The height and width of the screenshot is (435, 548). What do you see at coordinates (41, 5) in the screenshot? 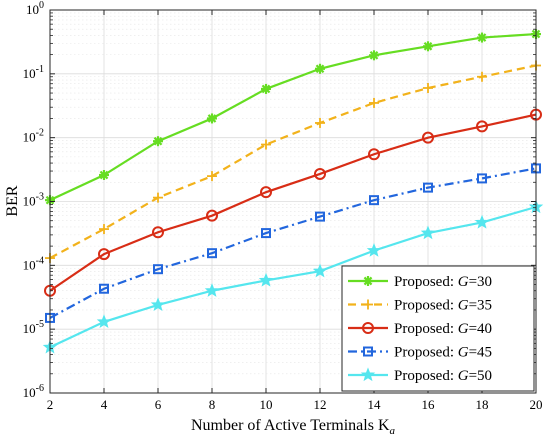
I see `y-tick-exponent: 0` at bounding box center [41, 5].